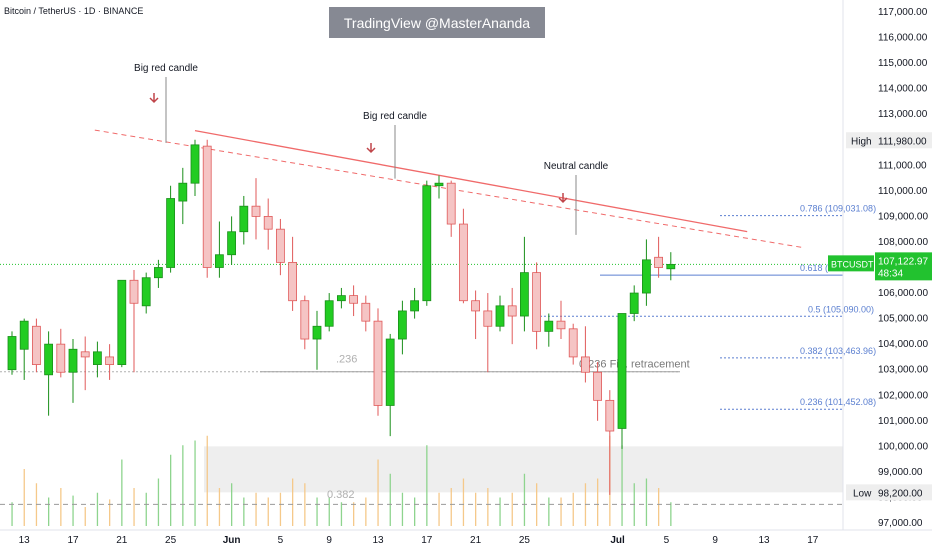 Image resolution: width=932 pixels, height=555 pixels. I want to click on fib-level-label: 0.618 (, so click(814, 268).